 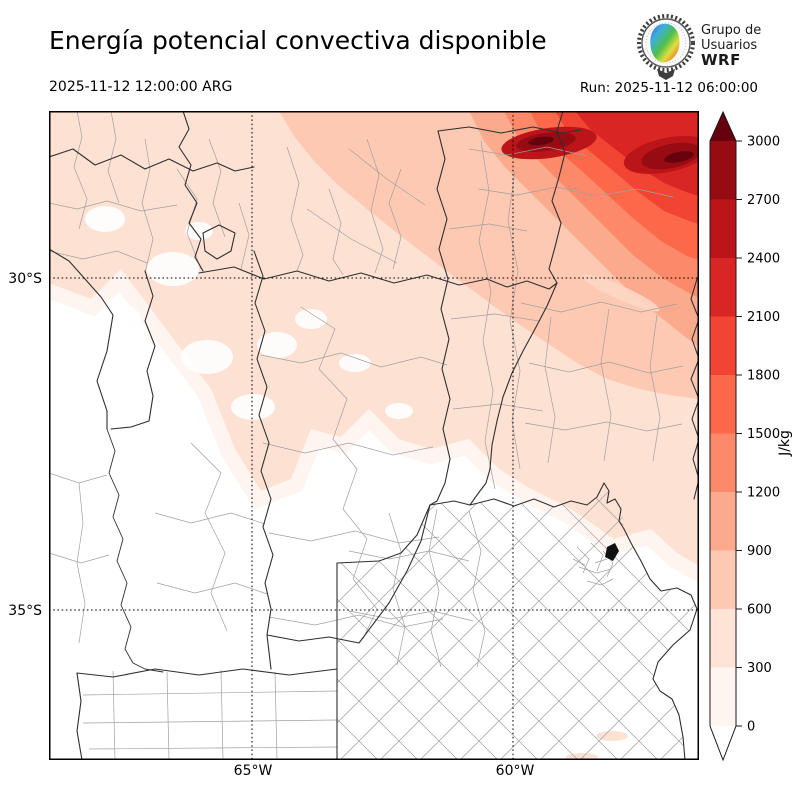 I want to click on colorbar-over-arrow, so click(x=723, y=126).